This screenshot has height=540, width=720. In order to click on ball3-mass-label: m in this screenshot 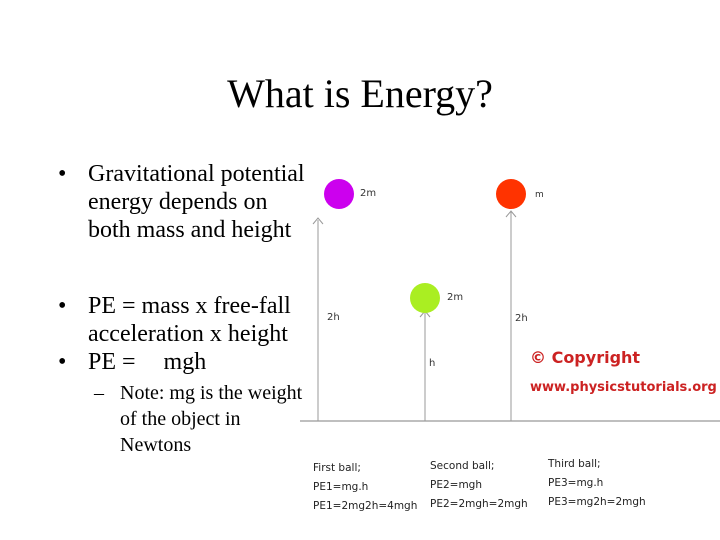, I will do `click(539, 195)`.